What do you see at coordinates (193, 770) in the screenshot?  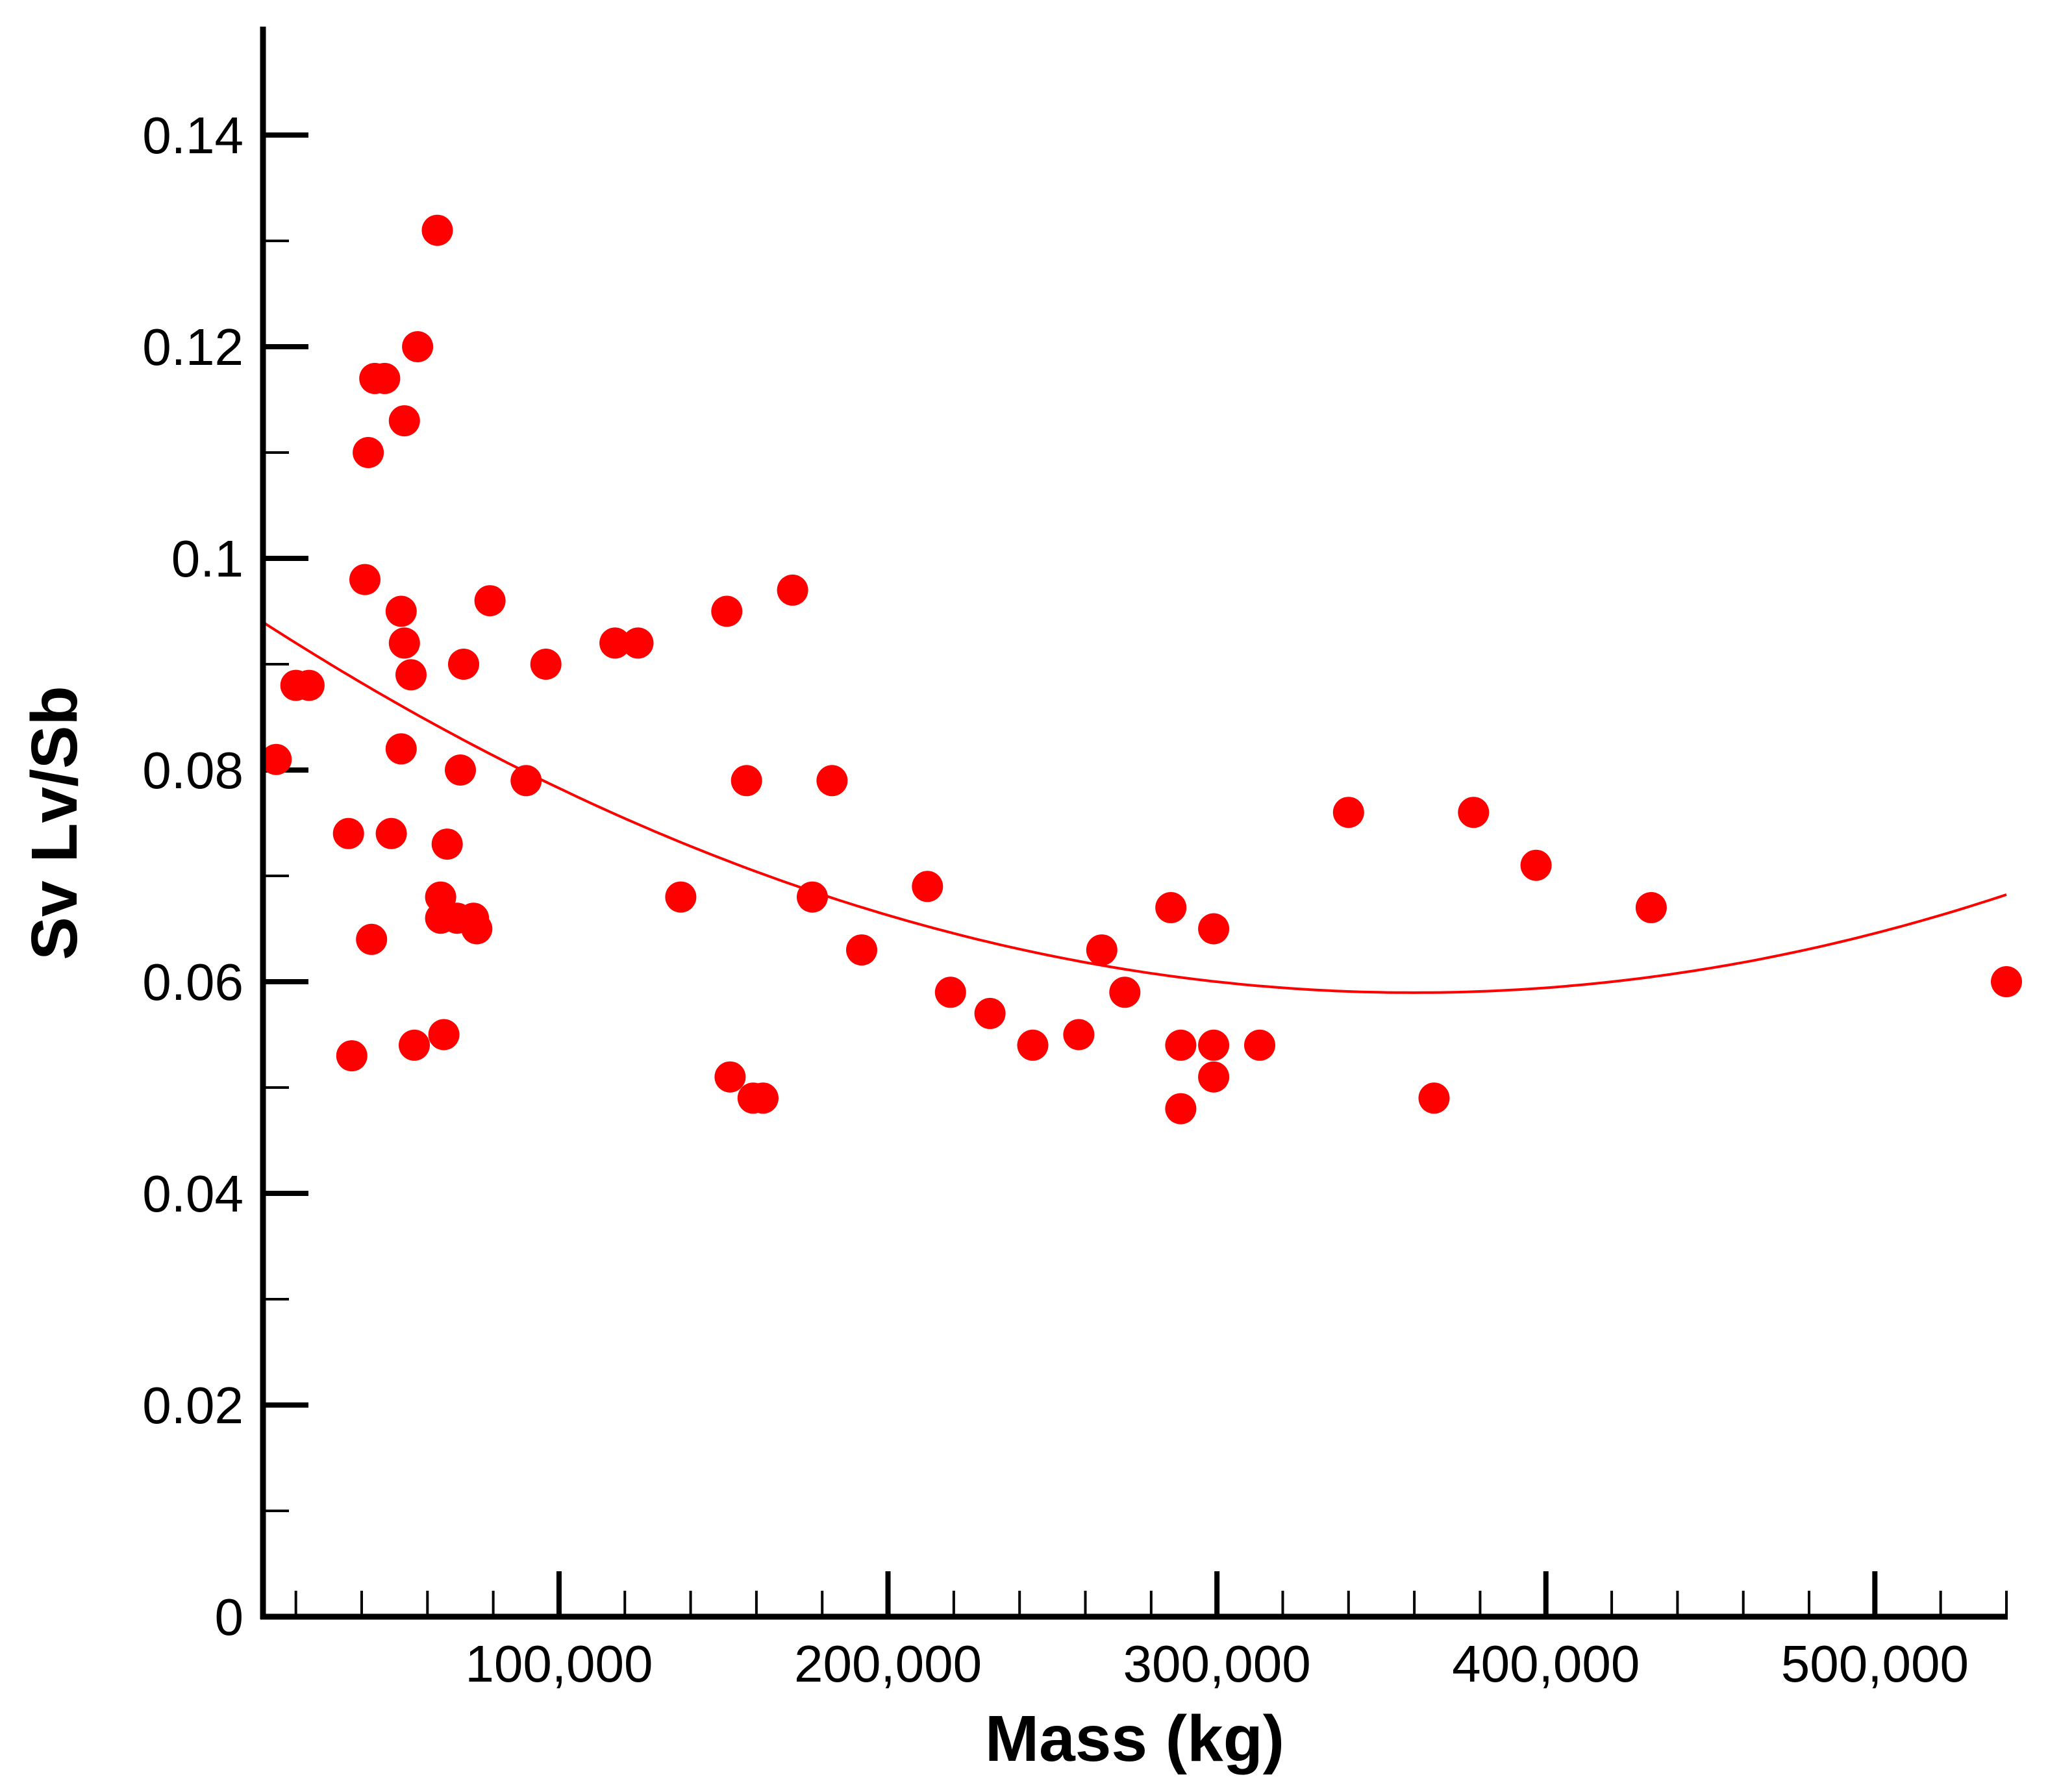 I see `y-tick-label: 0.08` at bounding box center [193, 770].